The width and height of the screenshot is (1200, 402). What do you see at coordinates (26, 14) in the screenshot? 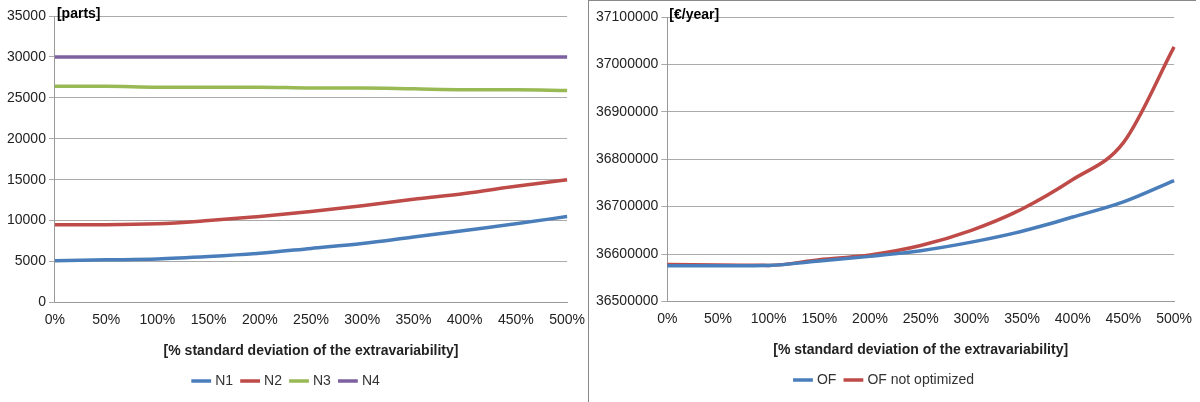
I see `y-tick-label: 35000` at bounding box center [26, 14].